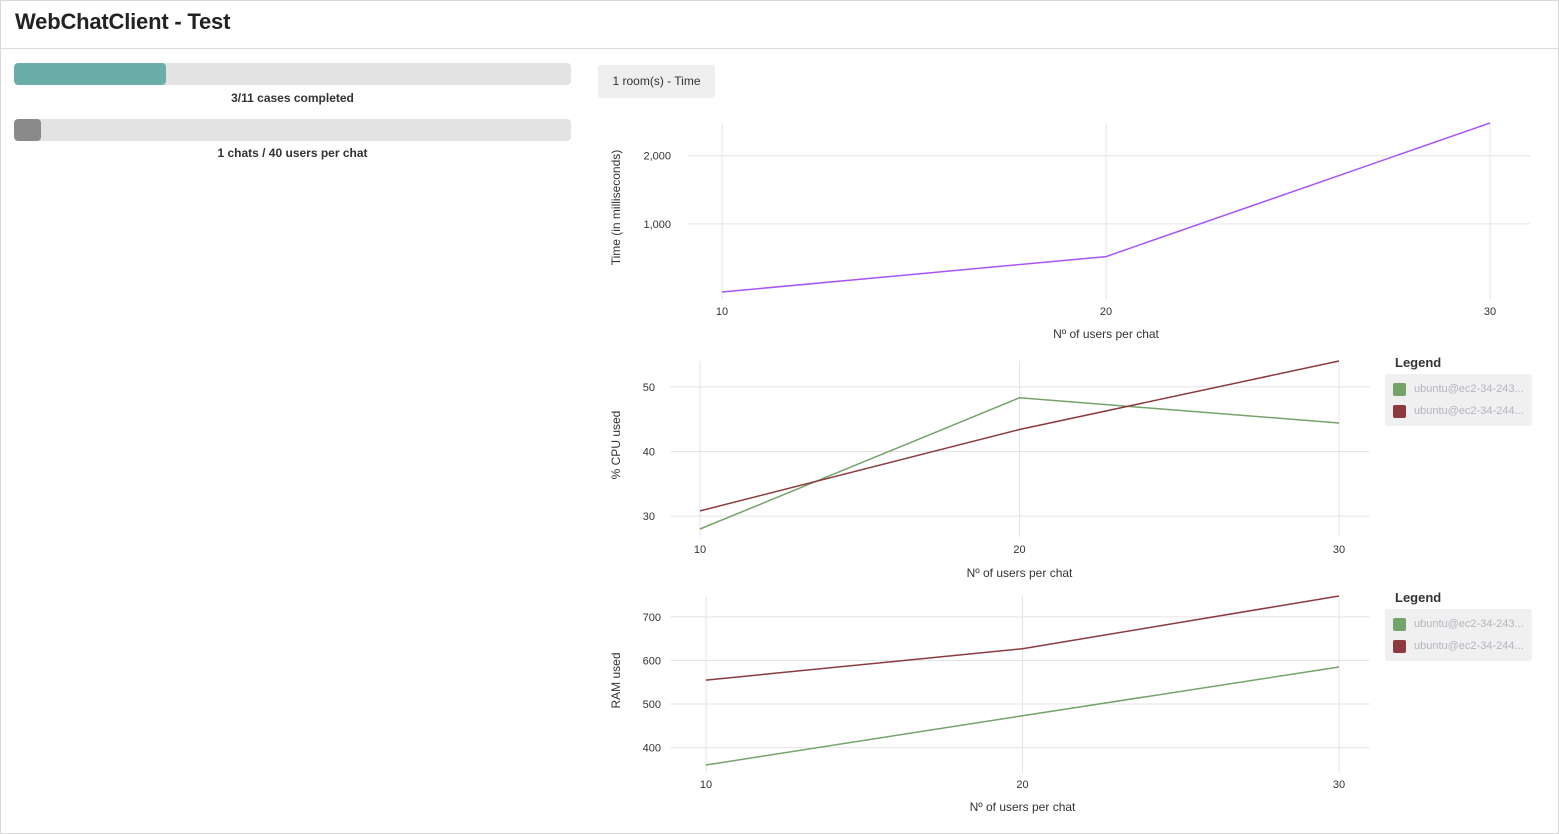 The image size is (1559, 834). I want to click on y-tick-label: 50, so click(649, 388).